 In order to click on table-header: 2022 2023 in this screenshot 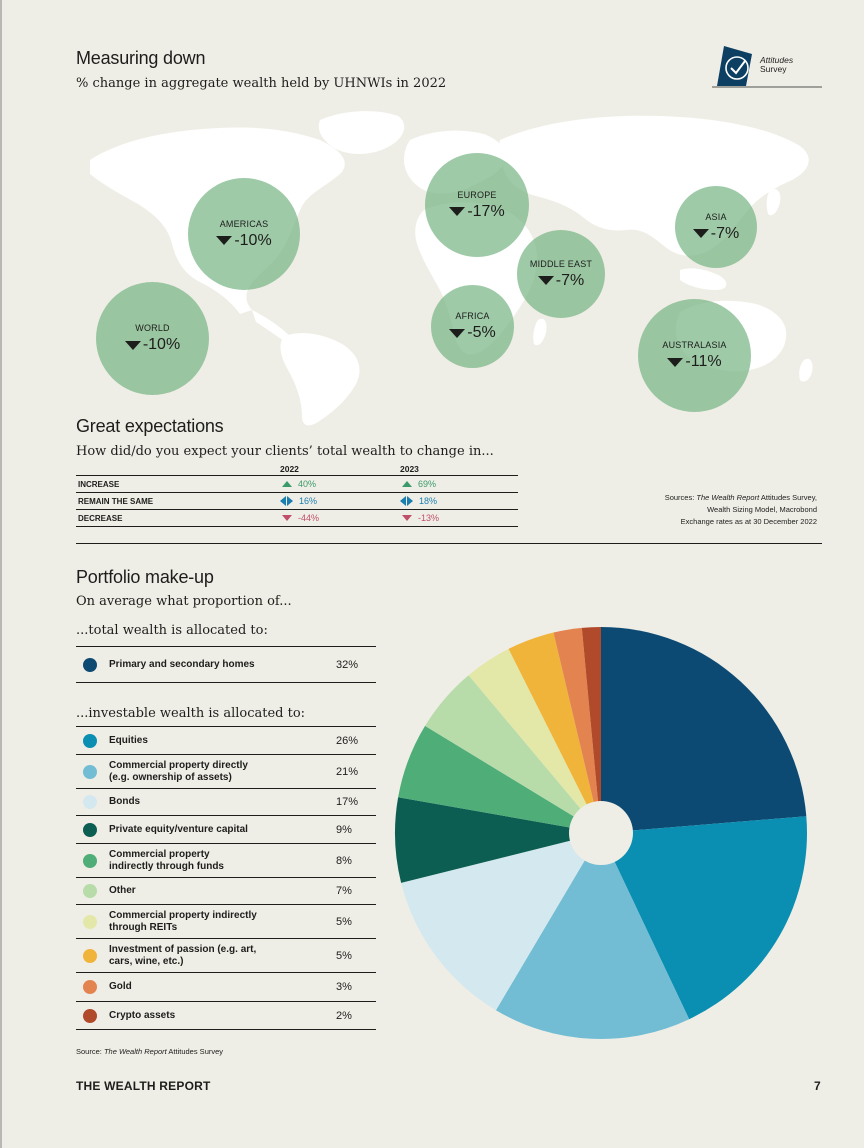, I will do `click(297, 469)`.